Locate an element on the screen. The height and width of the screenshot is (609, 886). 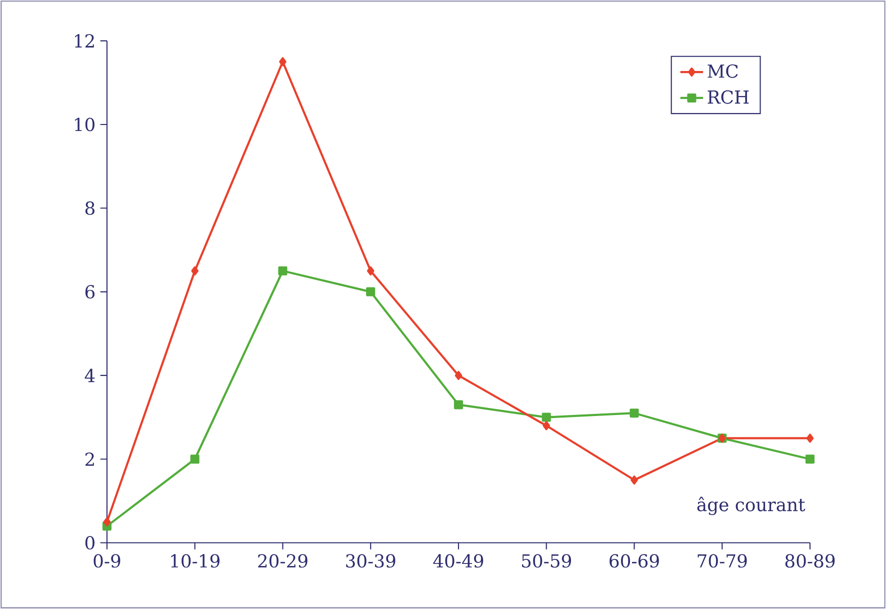
x-axis-title: âge courant is located at coordinates (751, 506).